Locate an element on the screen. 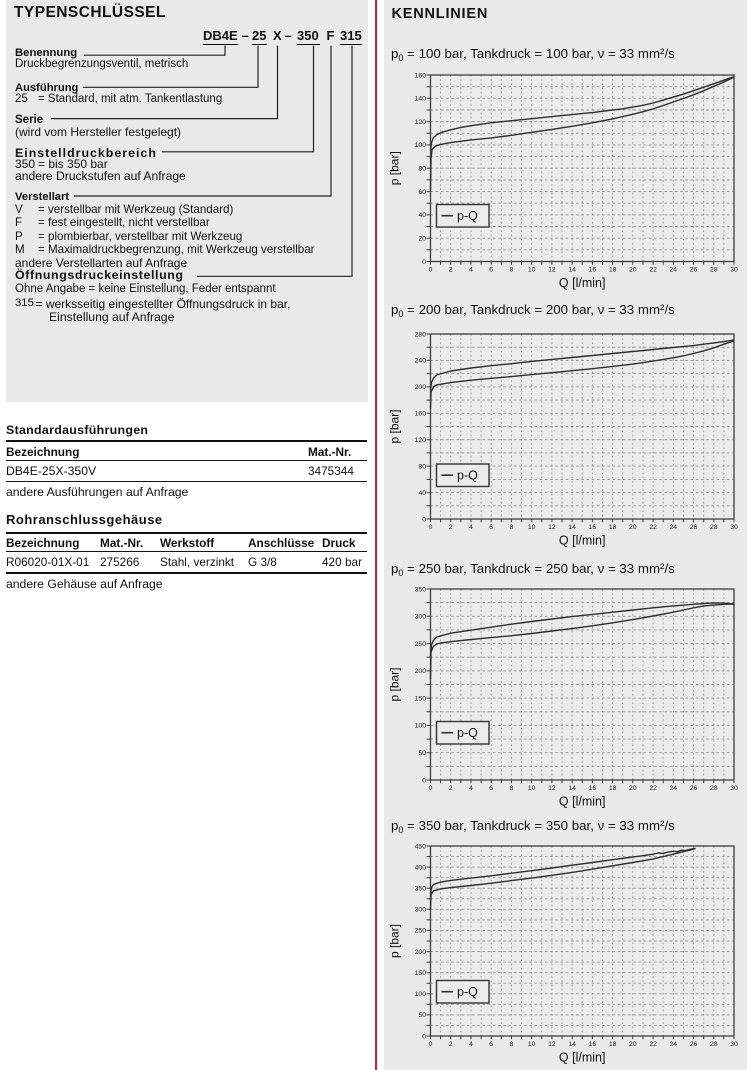 This screenshot has width=750, height=1070. svg-text: 450 is located at coordinates (421, 846).